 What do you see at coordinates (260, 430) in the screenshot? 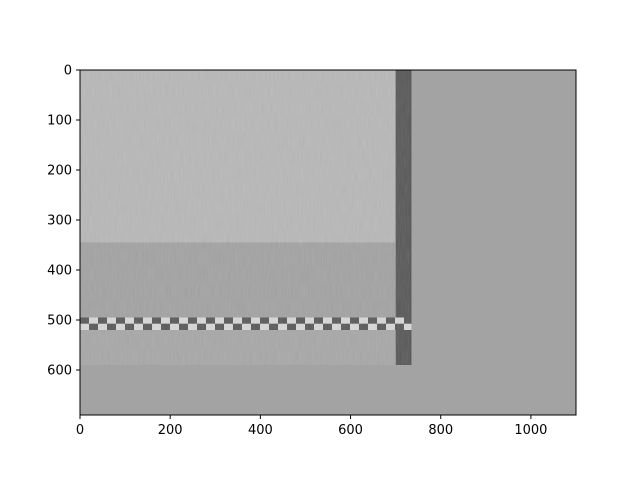
I see `x-tick-label: 400` at bounding box center [260, 430].